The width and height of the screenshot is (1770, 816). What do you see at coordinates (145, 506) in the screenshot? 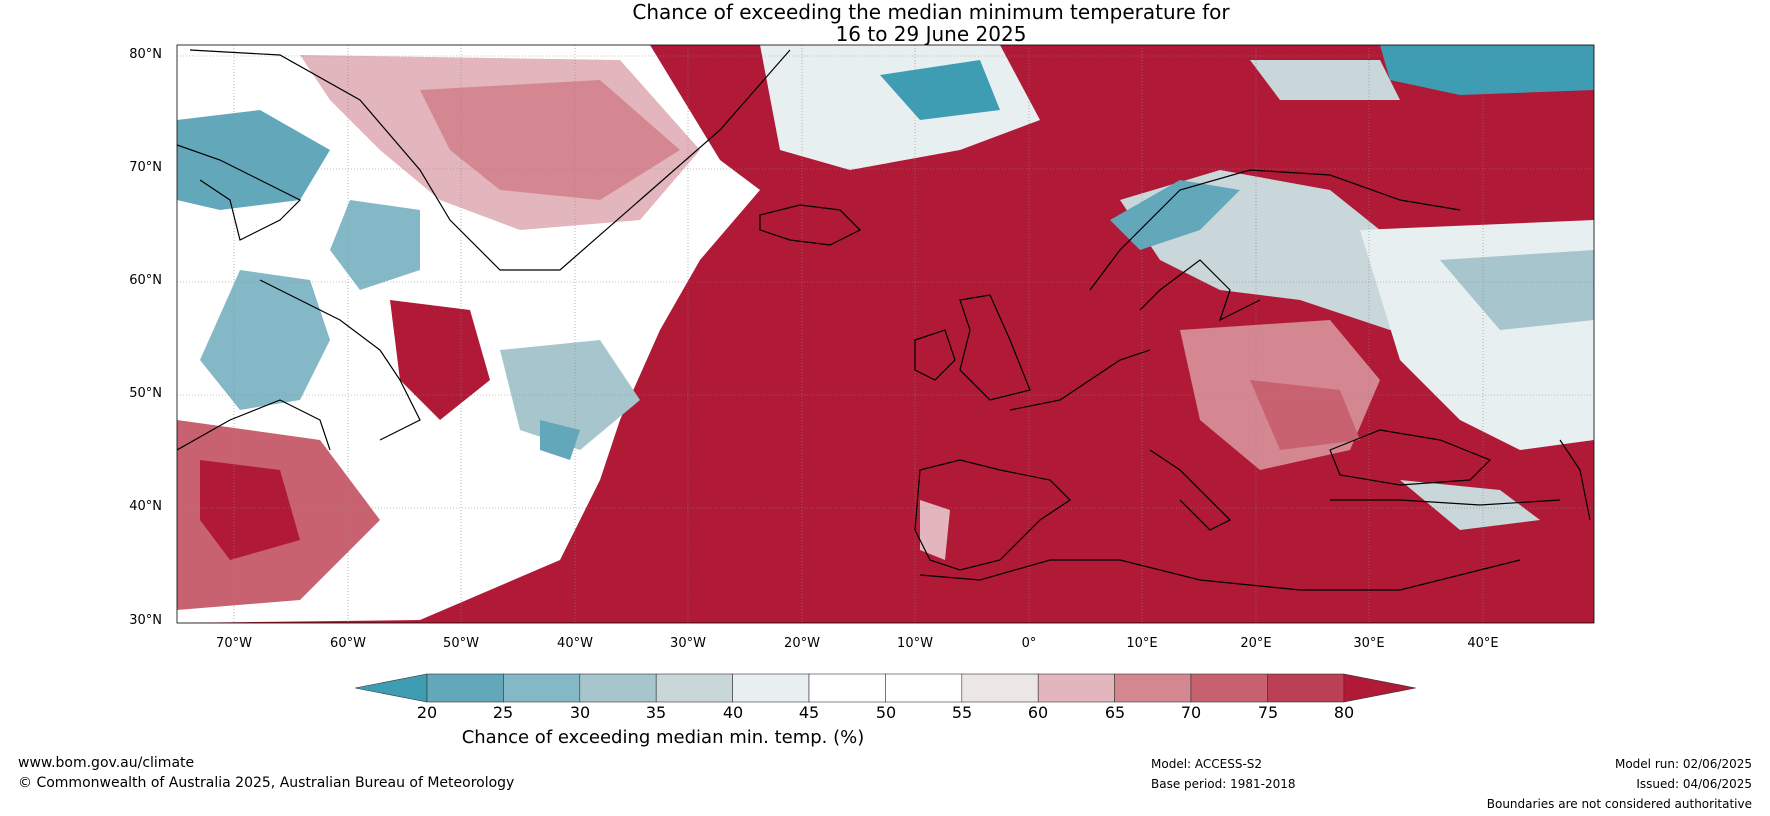
I see `lat-label-40n: 40°N` at bounding box center [145, 506].